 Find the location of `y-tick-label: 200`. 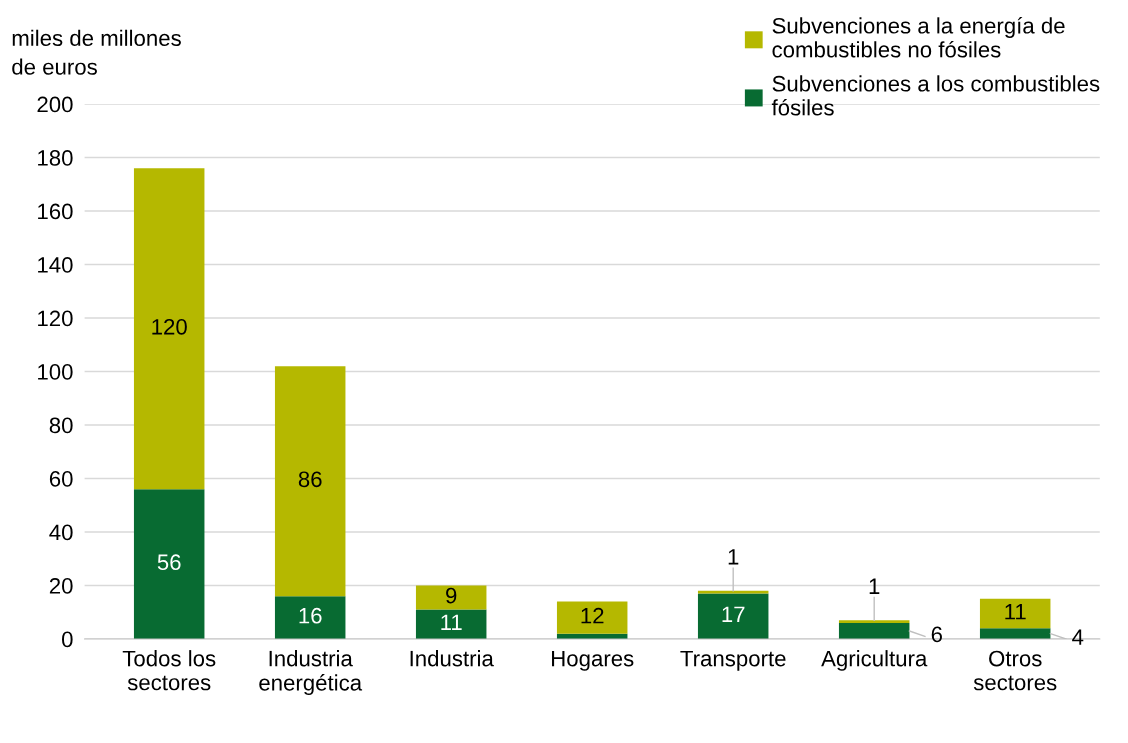

y-tick-label: 200 is located at coordinates (55, 104).